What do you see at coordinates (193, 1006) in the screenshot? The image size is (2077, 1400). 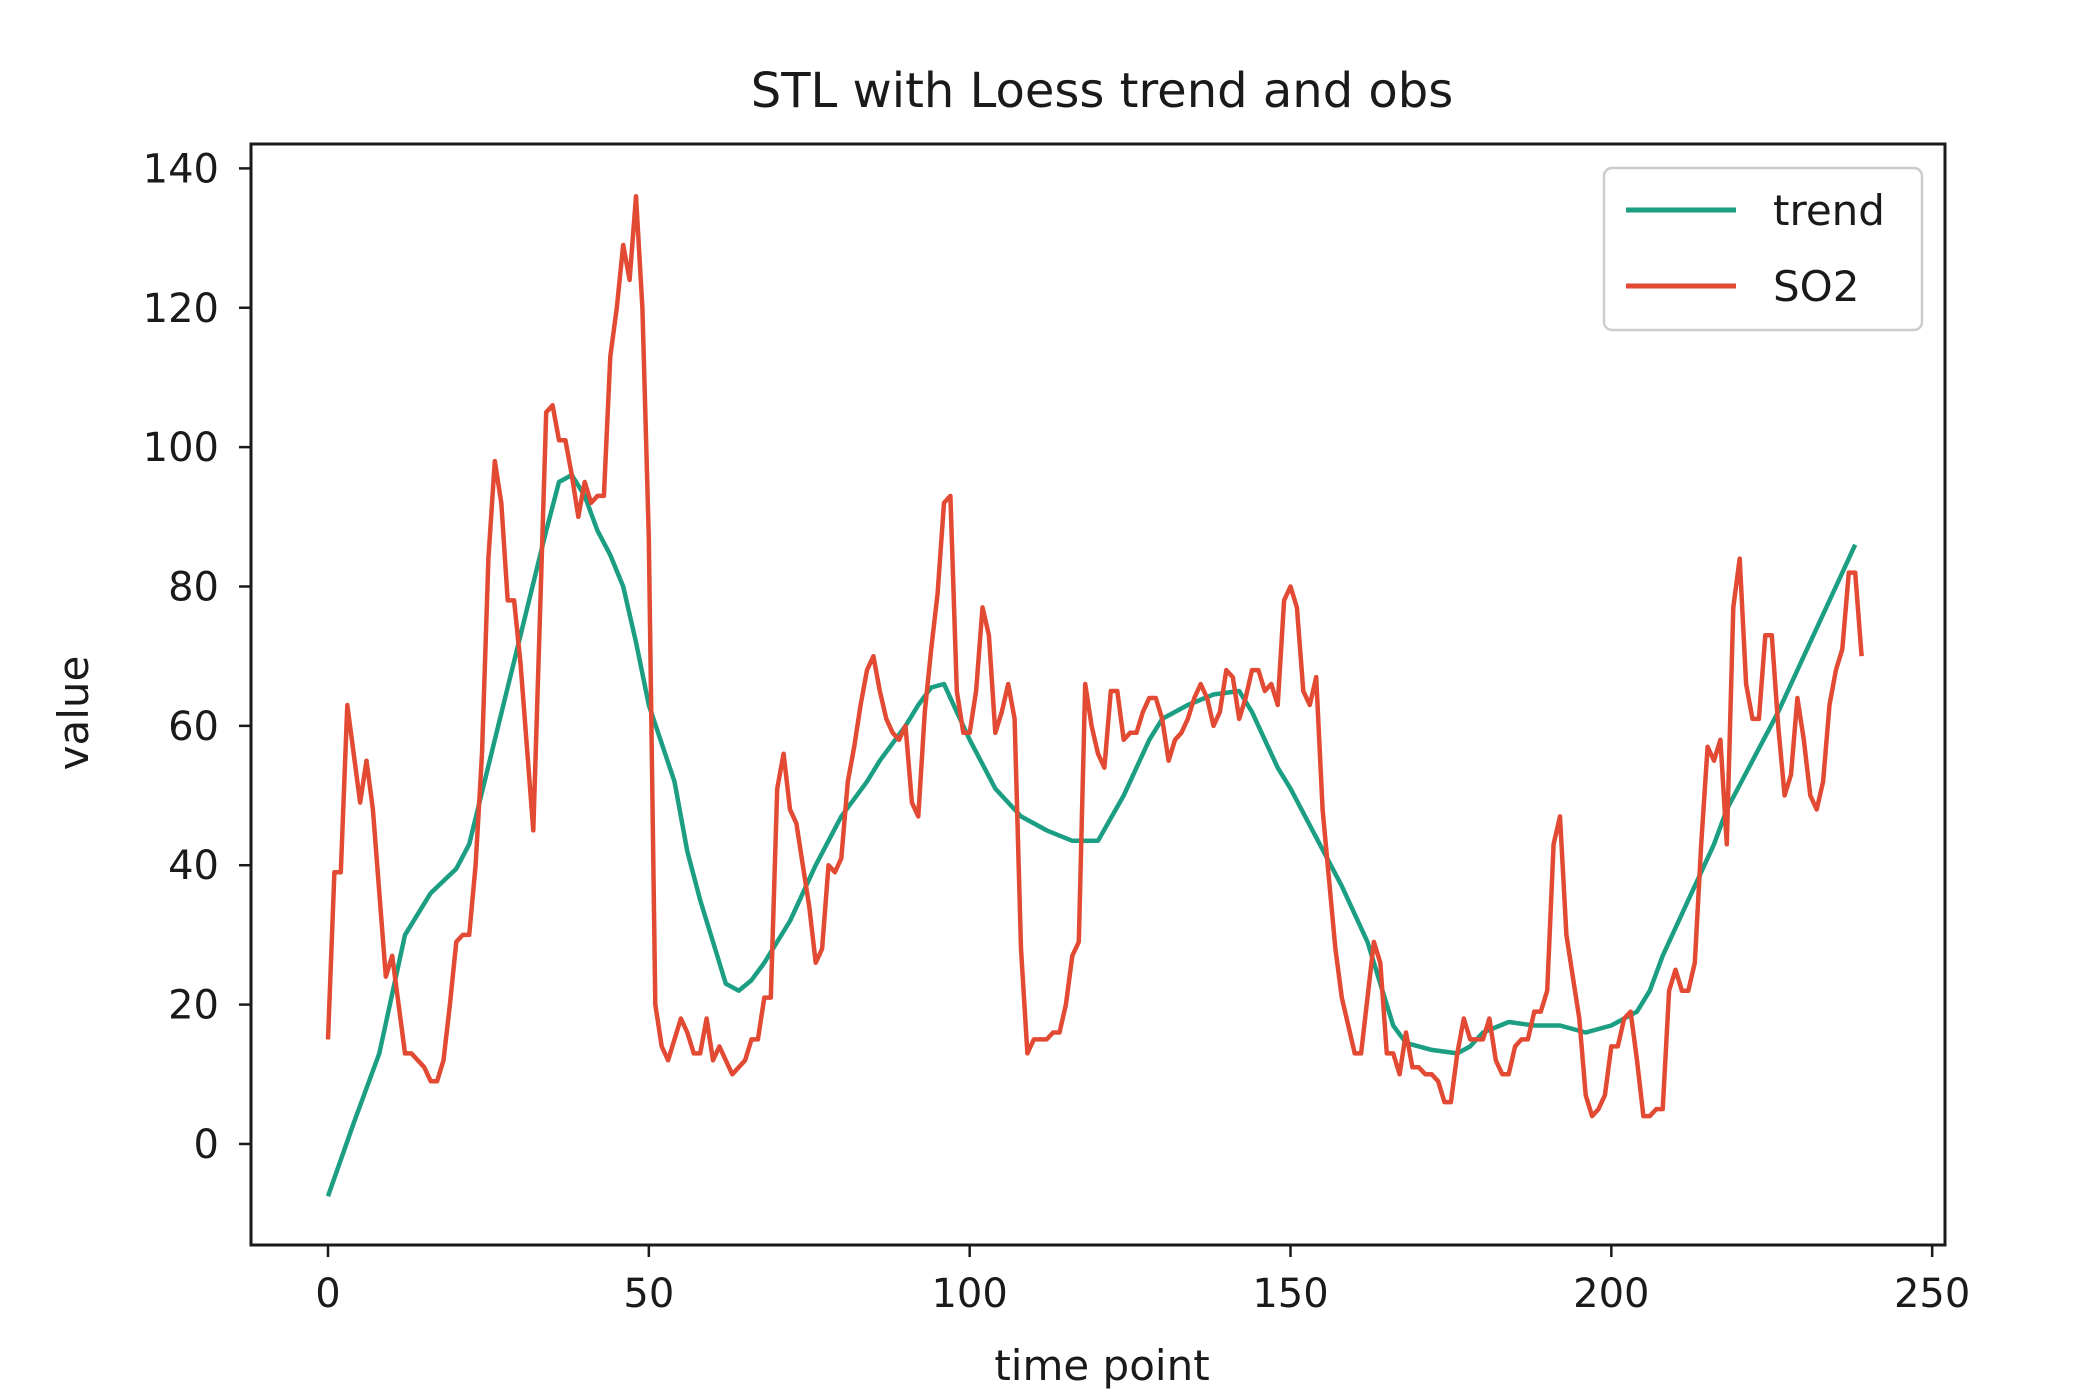 I see `y-tick-label: 20` at bounding box center [193, 1006].